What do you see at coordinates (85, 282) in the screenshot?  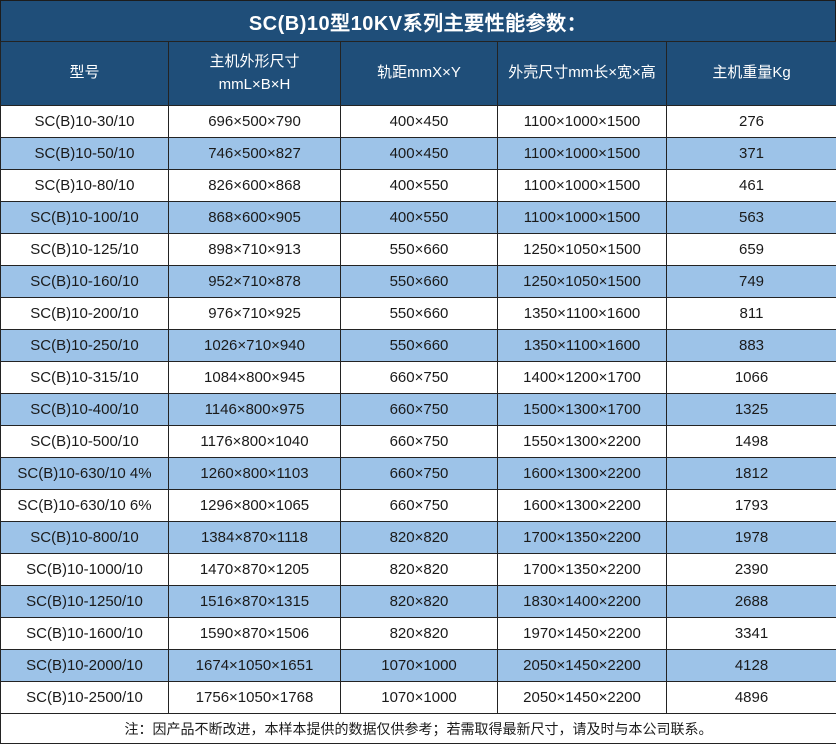 I see `cell-model: SC(B)10-160/10` at bounding box center [85, 282].